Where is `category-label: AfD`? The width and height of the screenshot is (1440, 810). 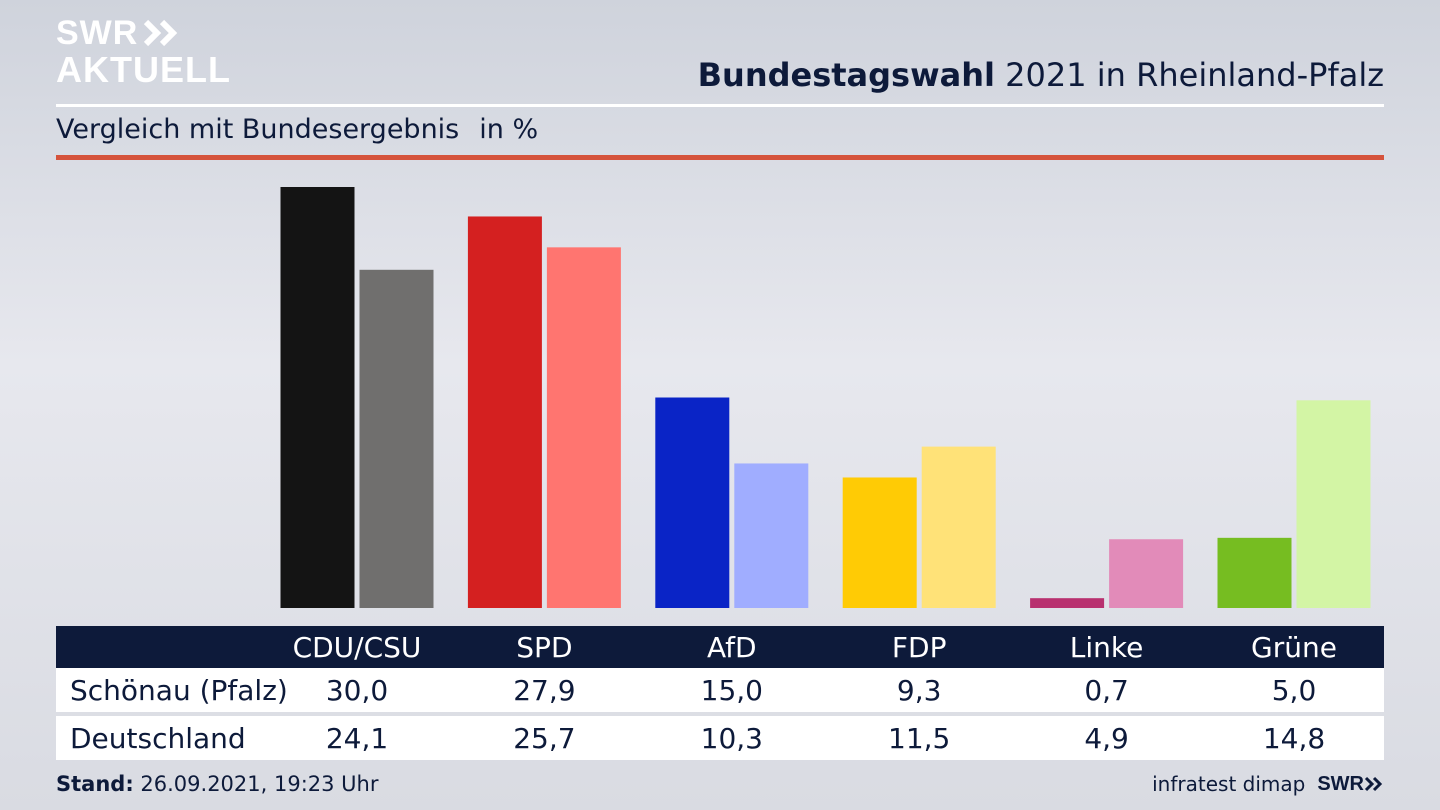 category-label: AfD is located at coordinates (732, 647).